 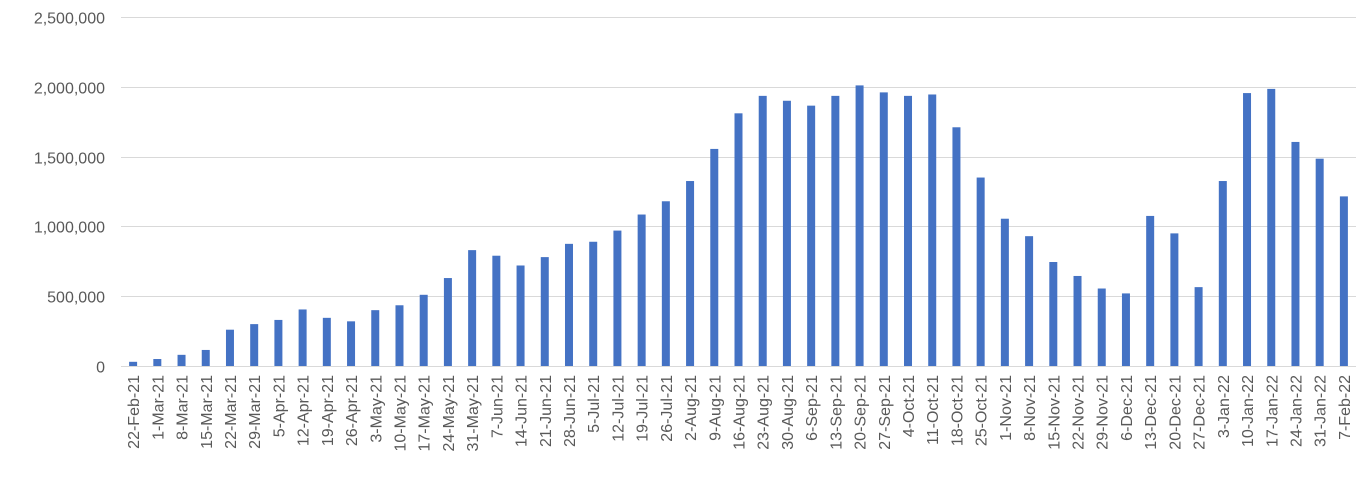 What do you see at coordinates (1079, 412) in the screenshot?
I see `x-tick-label: 22-Nov-21` at bounding box center [1079, 412].